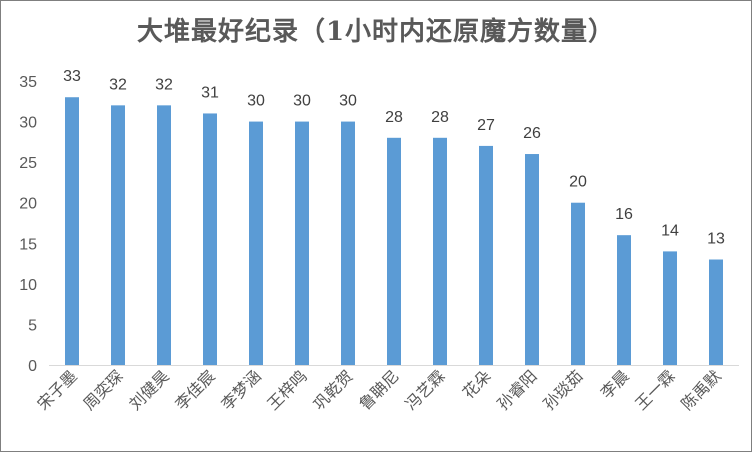 The width and height of the screenshot is (752, 452). Describe the element at coordinates (32, 366) in the screenshot. I see `y-tick-label: 0` at that location.